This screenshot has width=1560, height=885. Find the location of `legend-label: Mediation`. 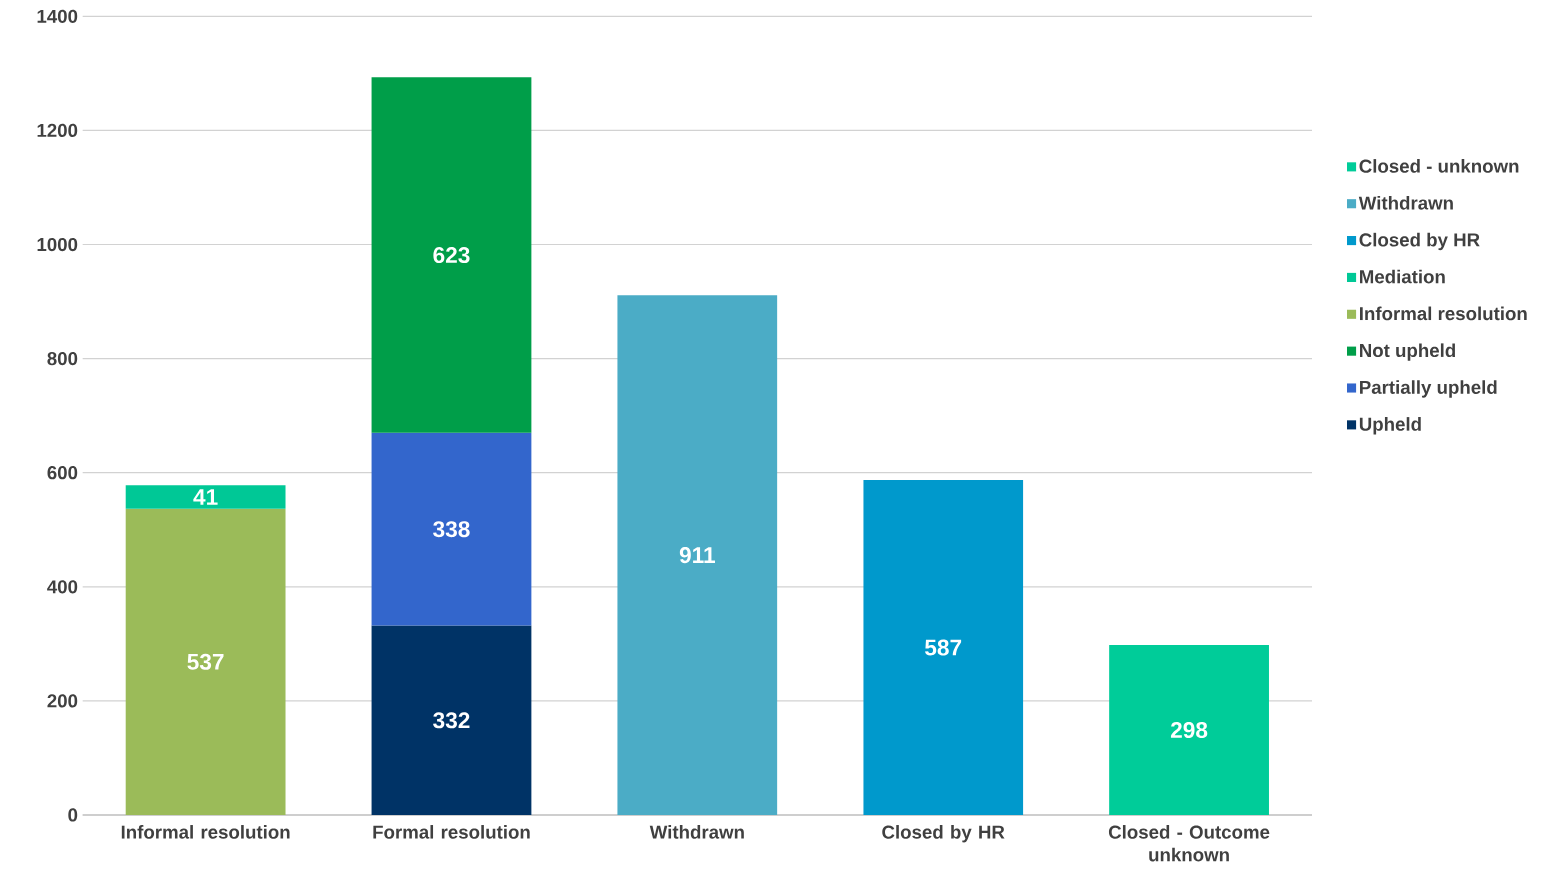

legend-label: Mediation is located at coordinates (1402, 276).